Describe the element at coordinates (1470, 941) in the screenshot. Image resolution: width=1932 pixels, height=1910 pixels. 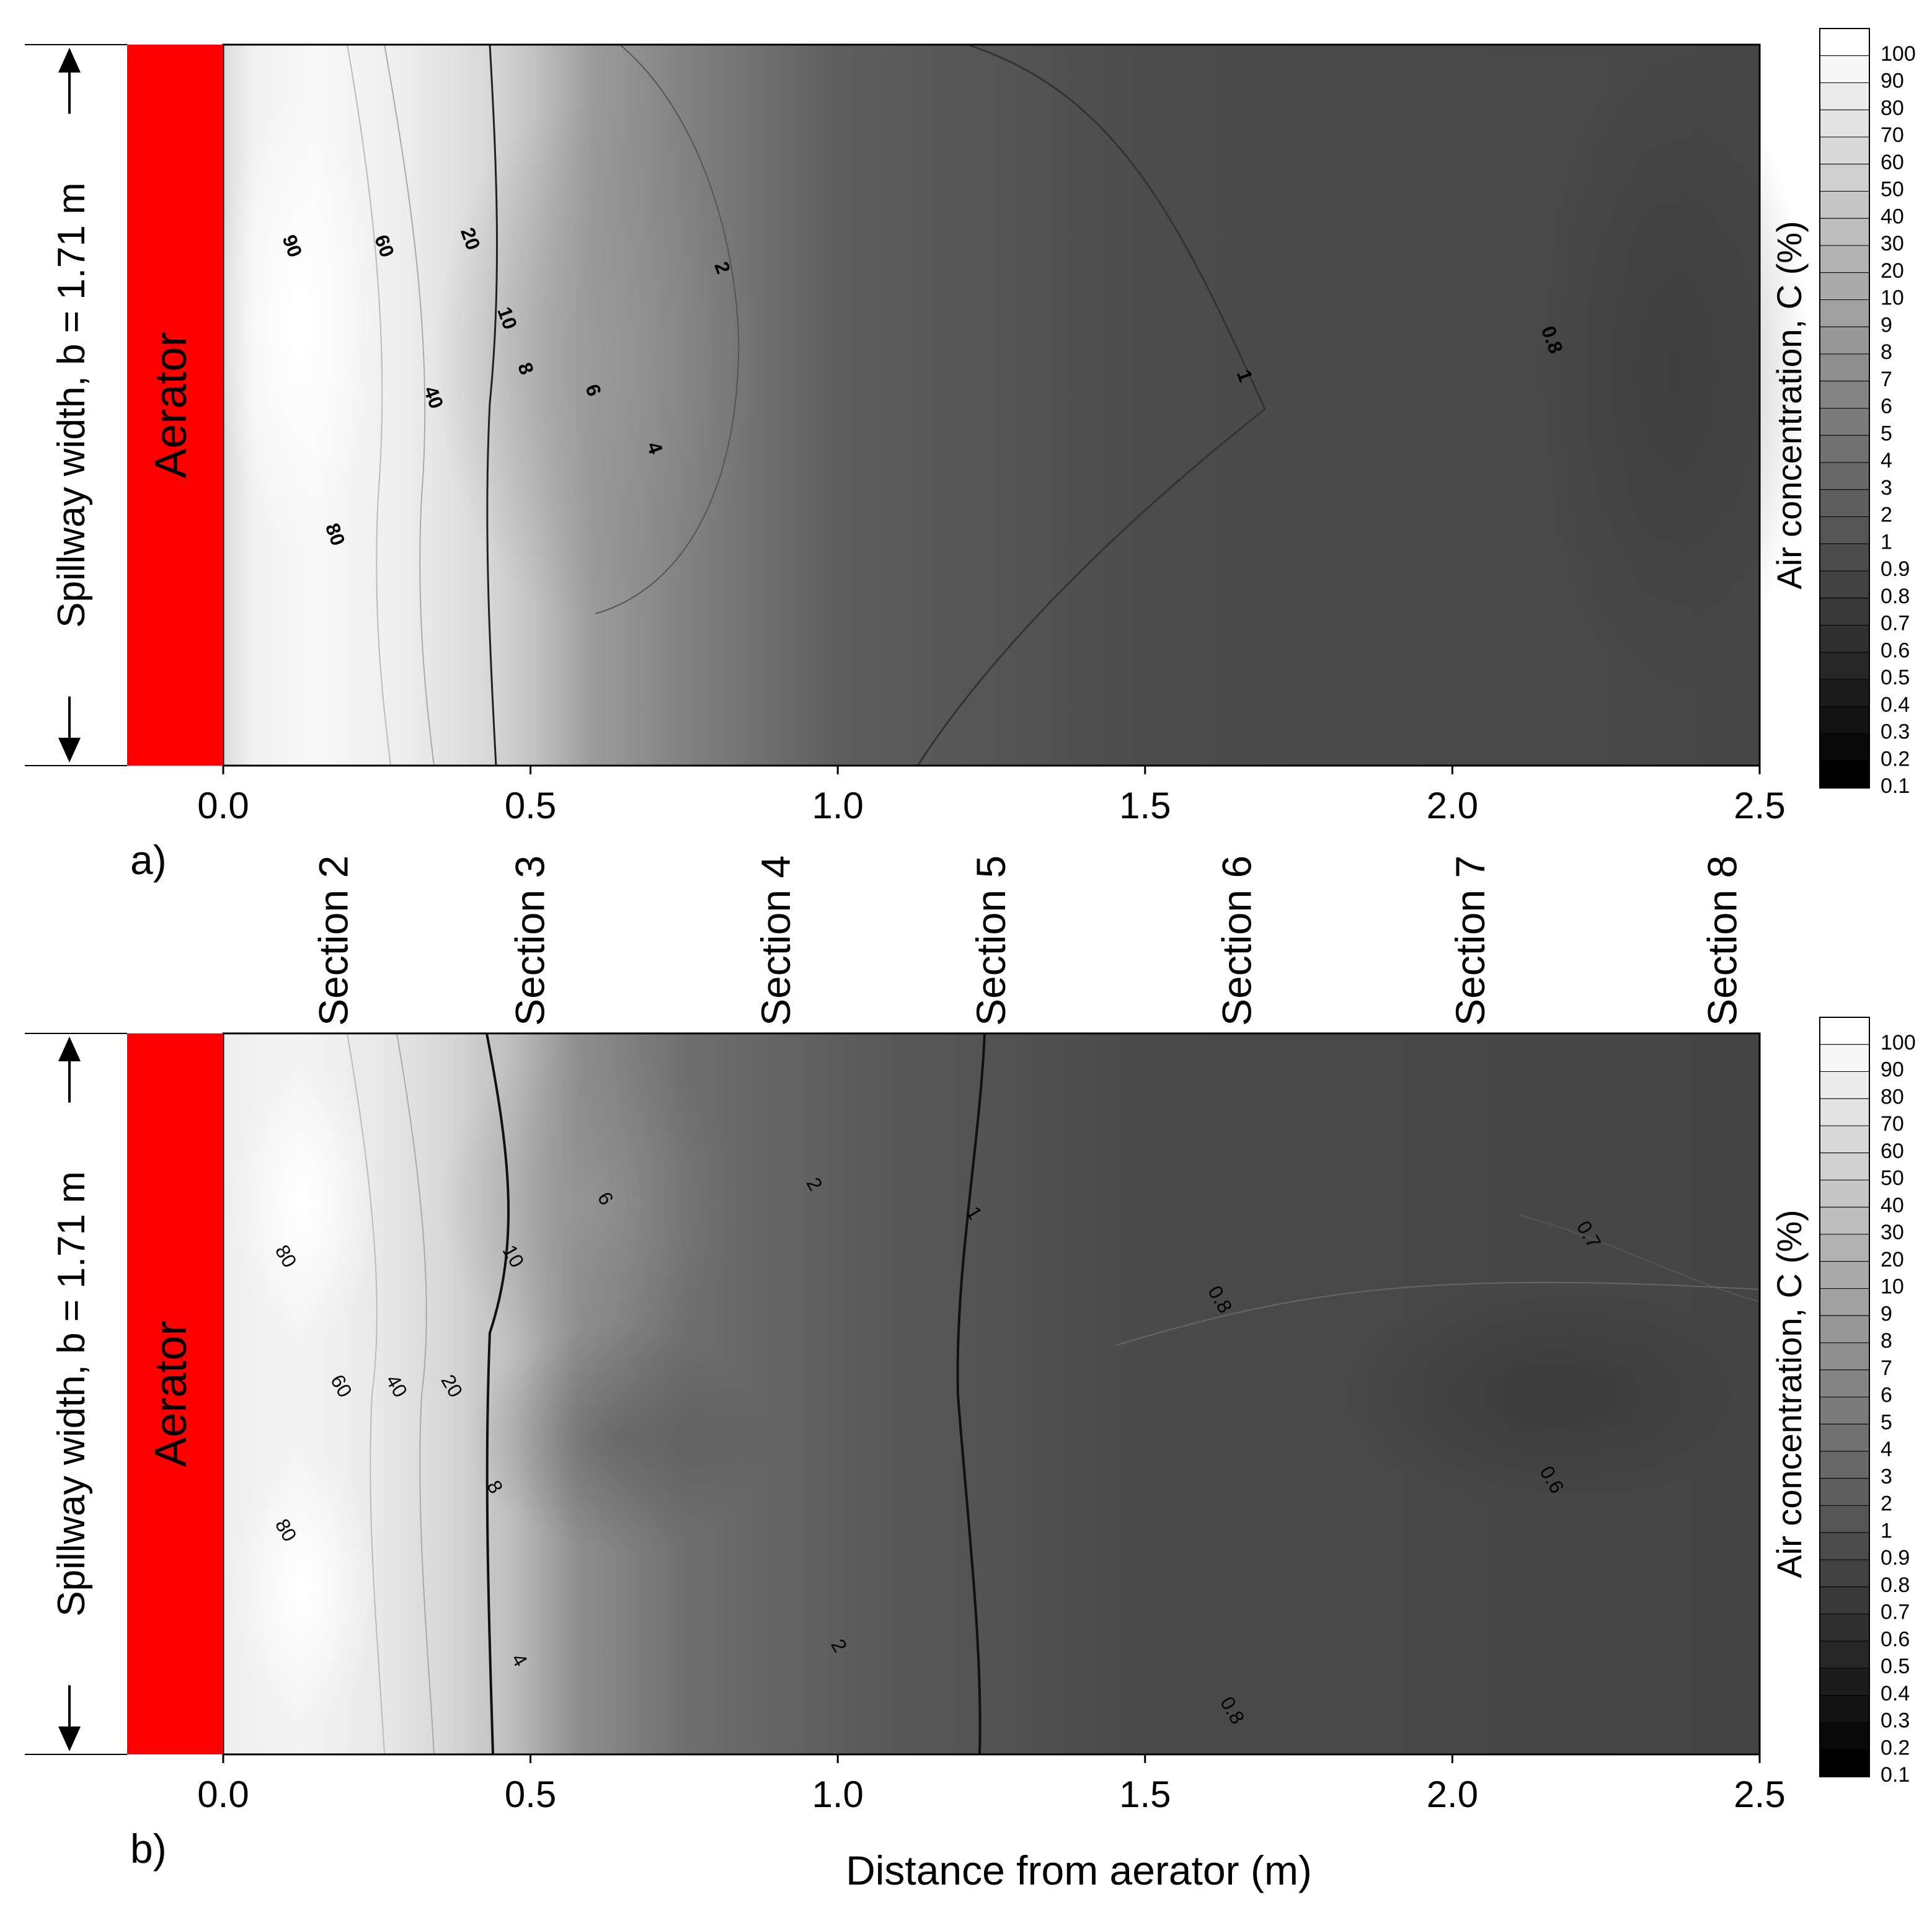
I see `section-label: Section 7` at that location.